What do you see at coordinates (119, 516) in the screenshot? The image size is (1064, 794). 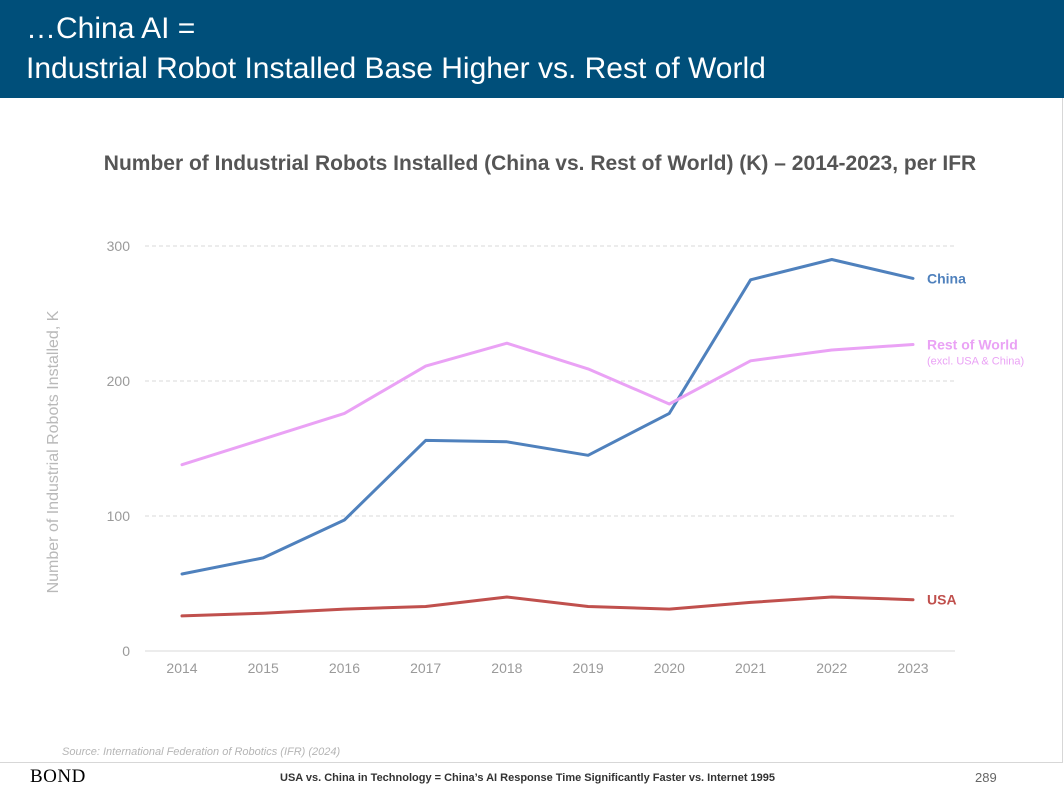 I see `y-tick-label: 100` at bounding box center [119, 516].